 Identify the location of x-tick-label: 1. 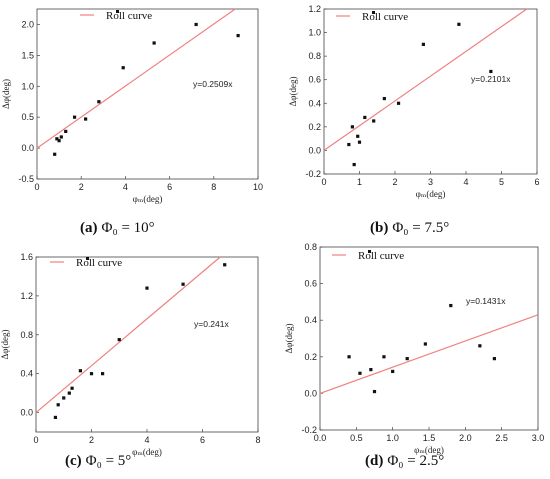
(359, 182).